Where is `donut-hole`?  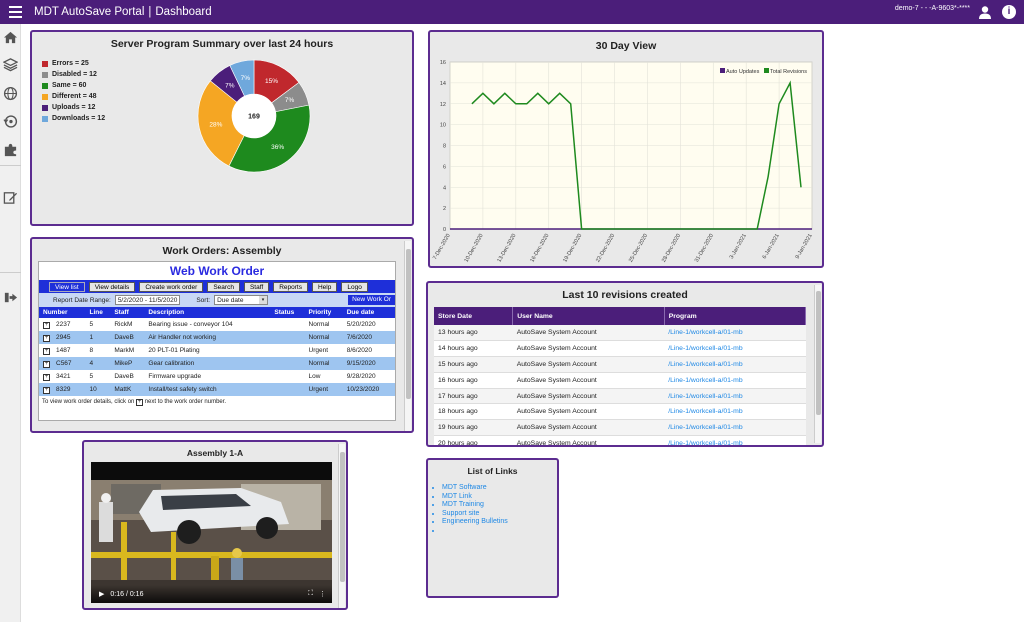 donut-hole is located at coordinates (254, 116).